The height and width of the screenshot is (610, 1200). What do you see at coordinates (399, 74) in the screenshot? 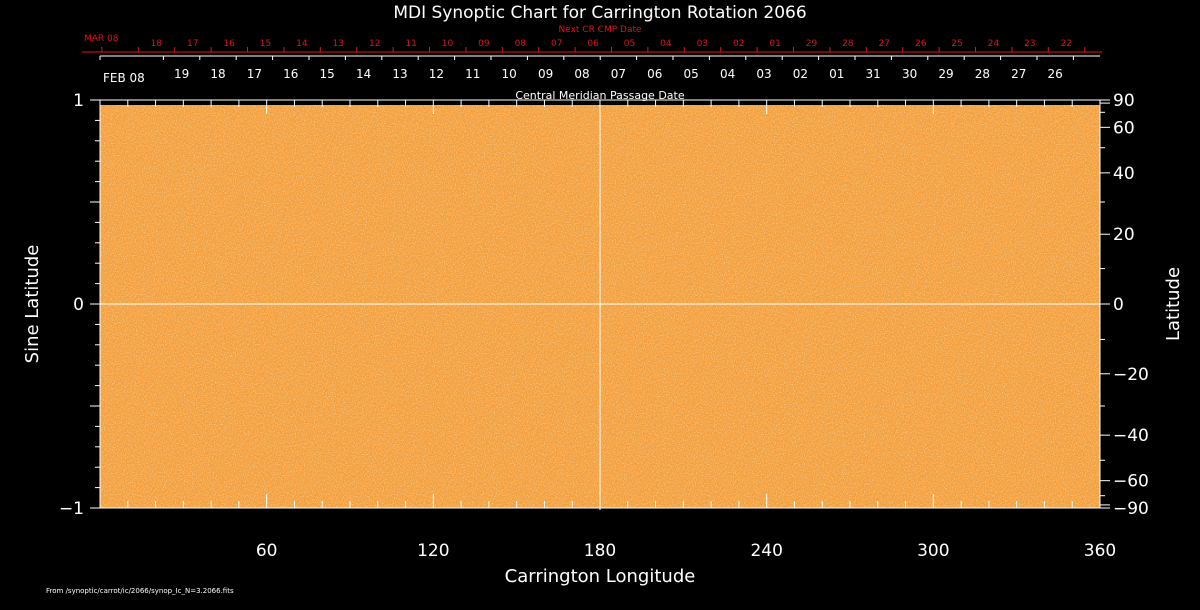
I see `cmp-date-label: 13` at bounding box center [399, 74].